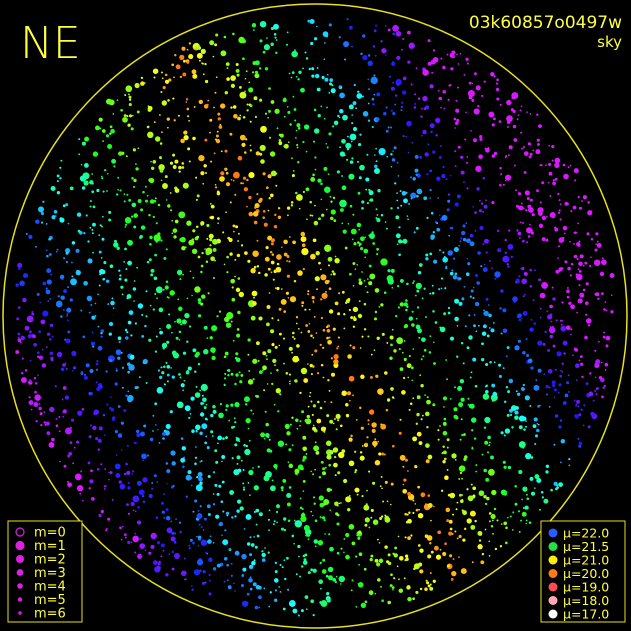 The image size is (631, 631). Describe the element at coordinates (20, 545) in the screenshot. I see `magnitude-symbol` at that location.